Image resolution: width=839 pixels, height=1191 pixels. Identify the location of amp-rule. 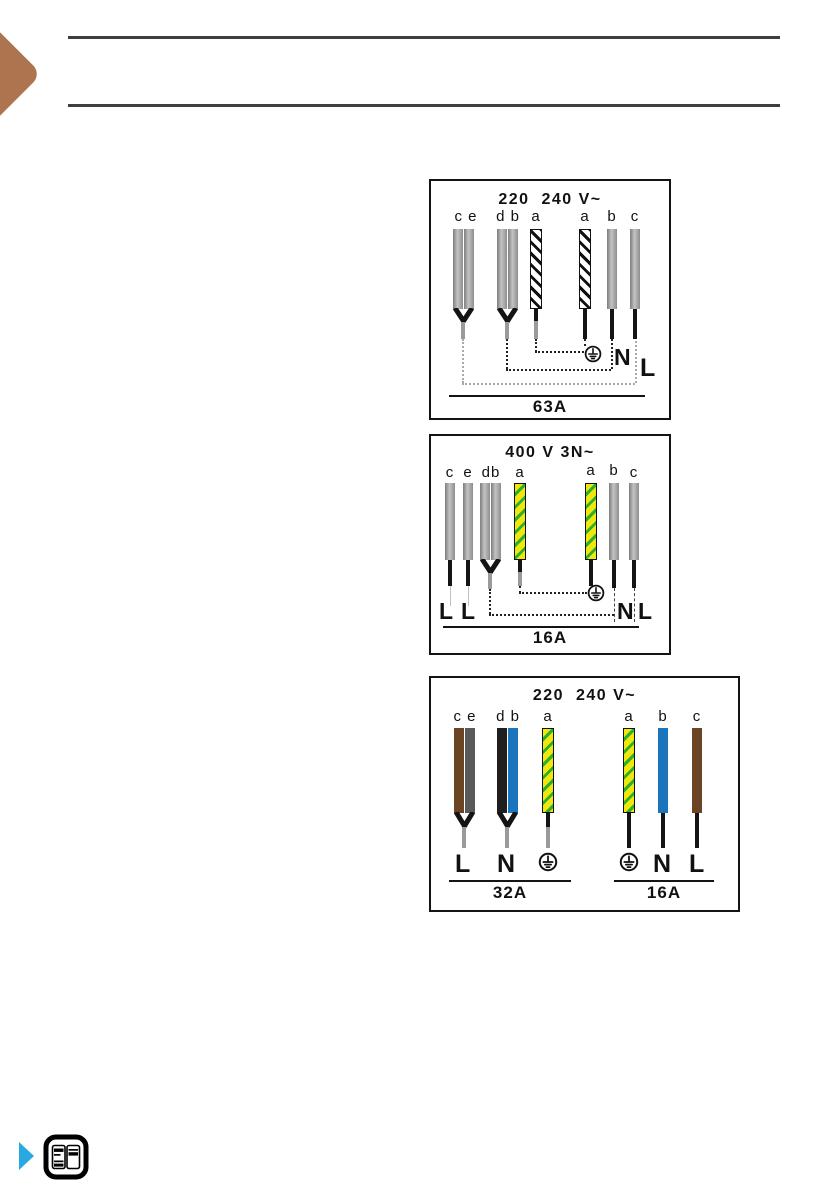
(541, 627).